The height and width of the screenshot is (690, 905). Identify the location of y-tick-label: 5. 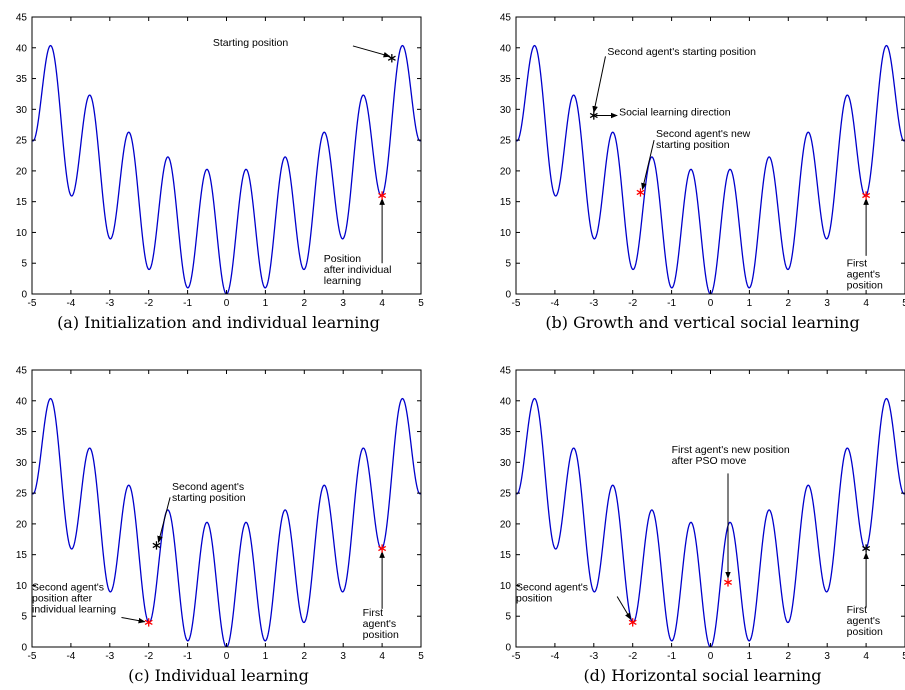
(508, 617).